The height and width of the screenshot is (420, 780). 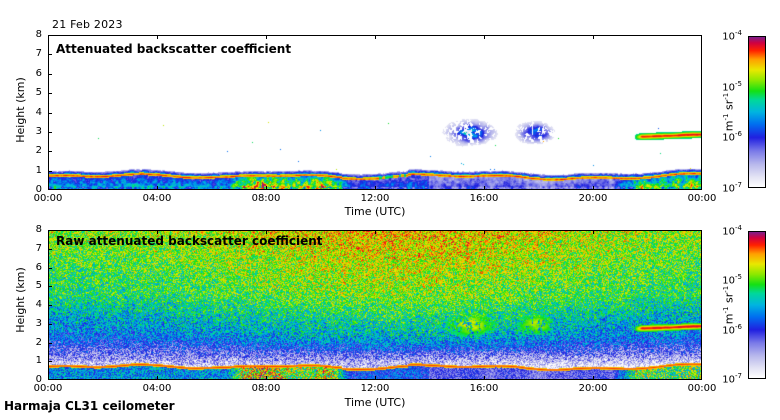 What do you see at coordinates (729, 112) in the screenshot?
I see `top-colorbar-title: m-1 sr-1` at bounding box center [729, 112].